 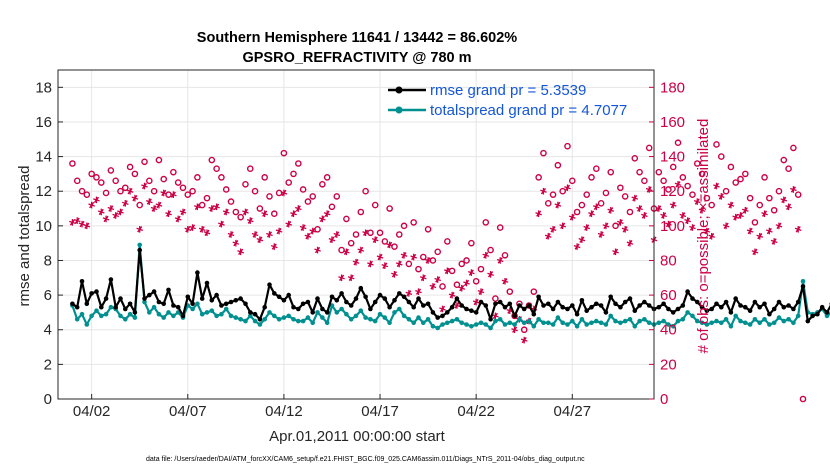 What do you see at coordinates (48, 295) in the screenshot?
I see `y-tick-label: 6` at bounding box center [48, 295].